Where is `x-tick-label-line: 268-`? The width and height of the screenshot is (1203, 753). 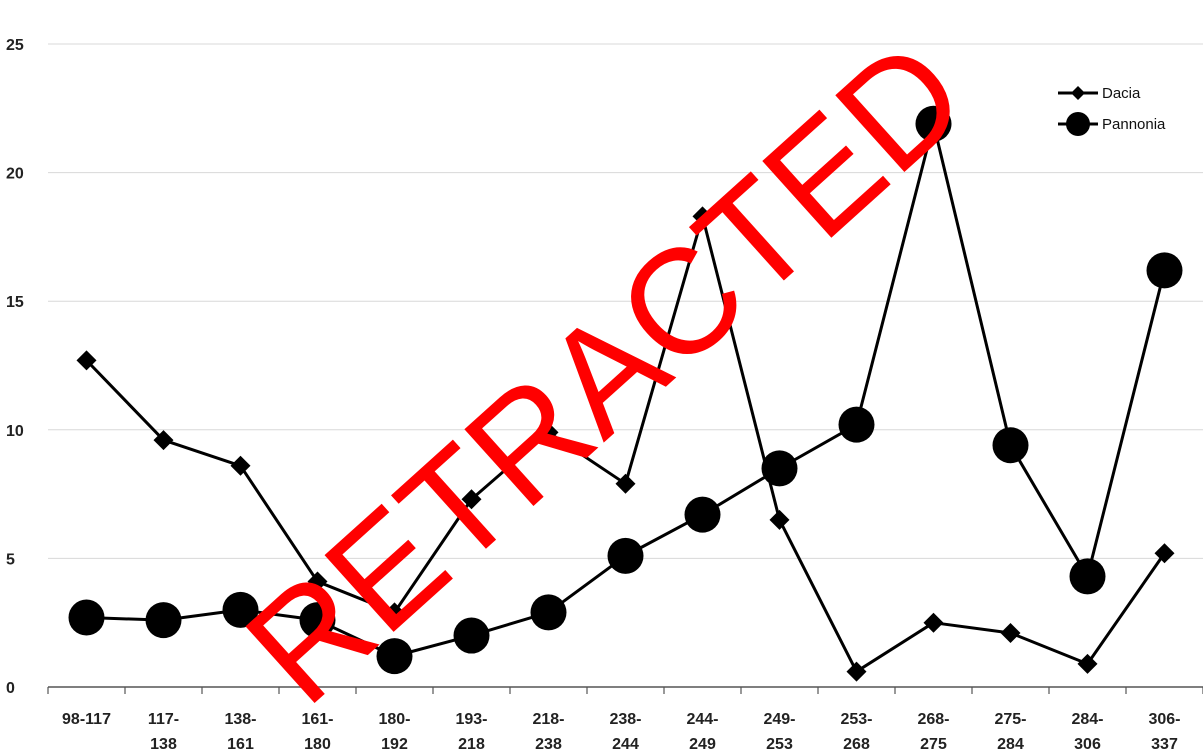 x-tick-label-line: 268- is located at coordinates (933, 719).